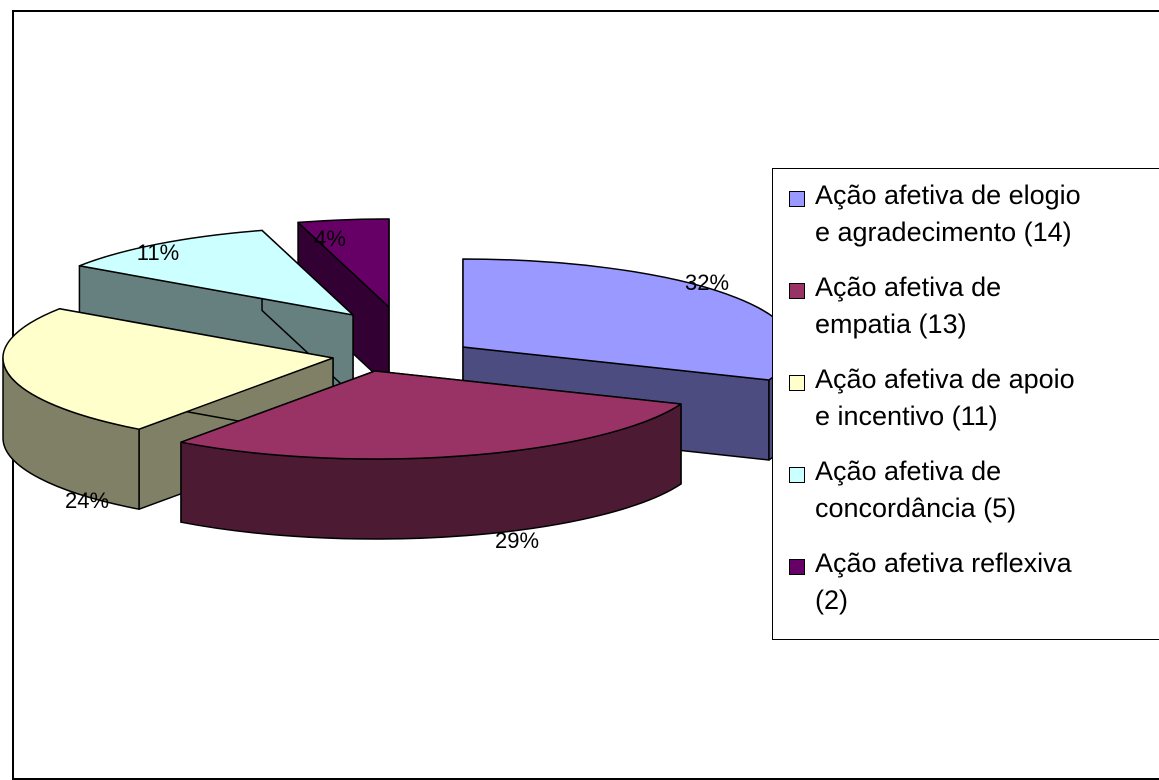 This screenshot has height=780, width=1159. Describe the element at coordinates (797, 383) in the screenshot. I see `legend-swatch-apoio` at that location.